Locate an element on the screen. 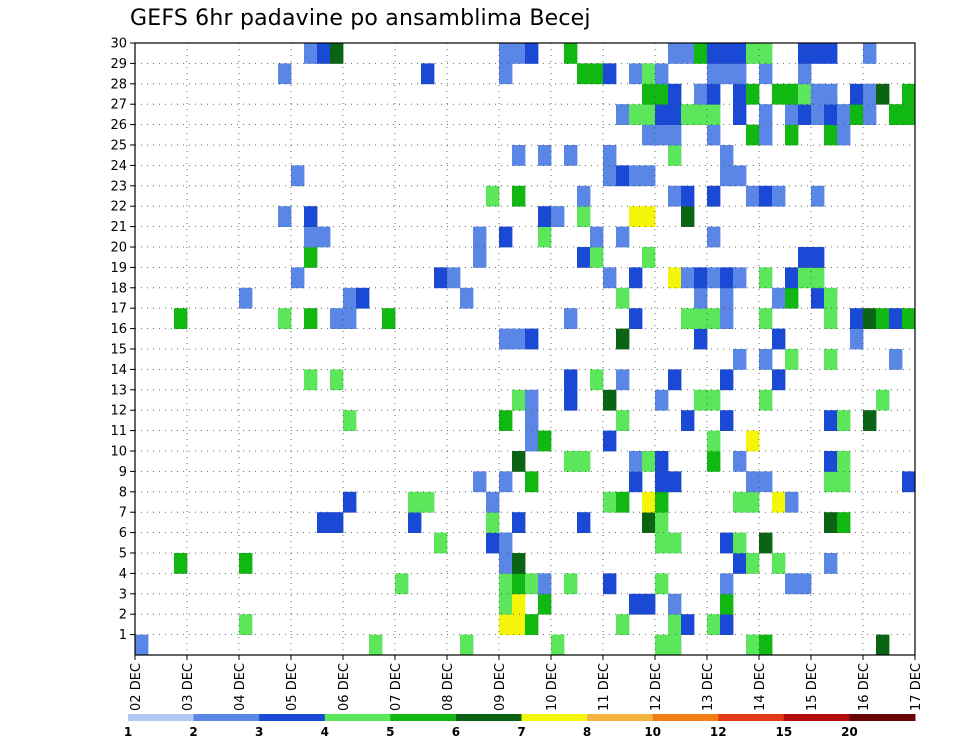  x-tick-label: 08 DEC is located at coordinates (448, 687).